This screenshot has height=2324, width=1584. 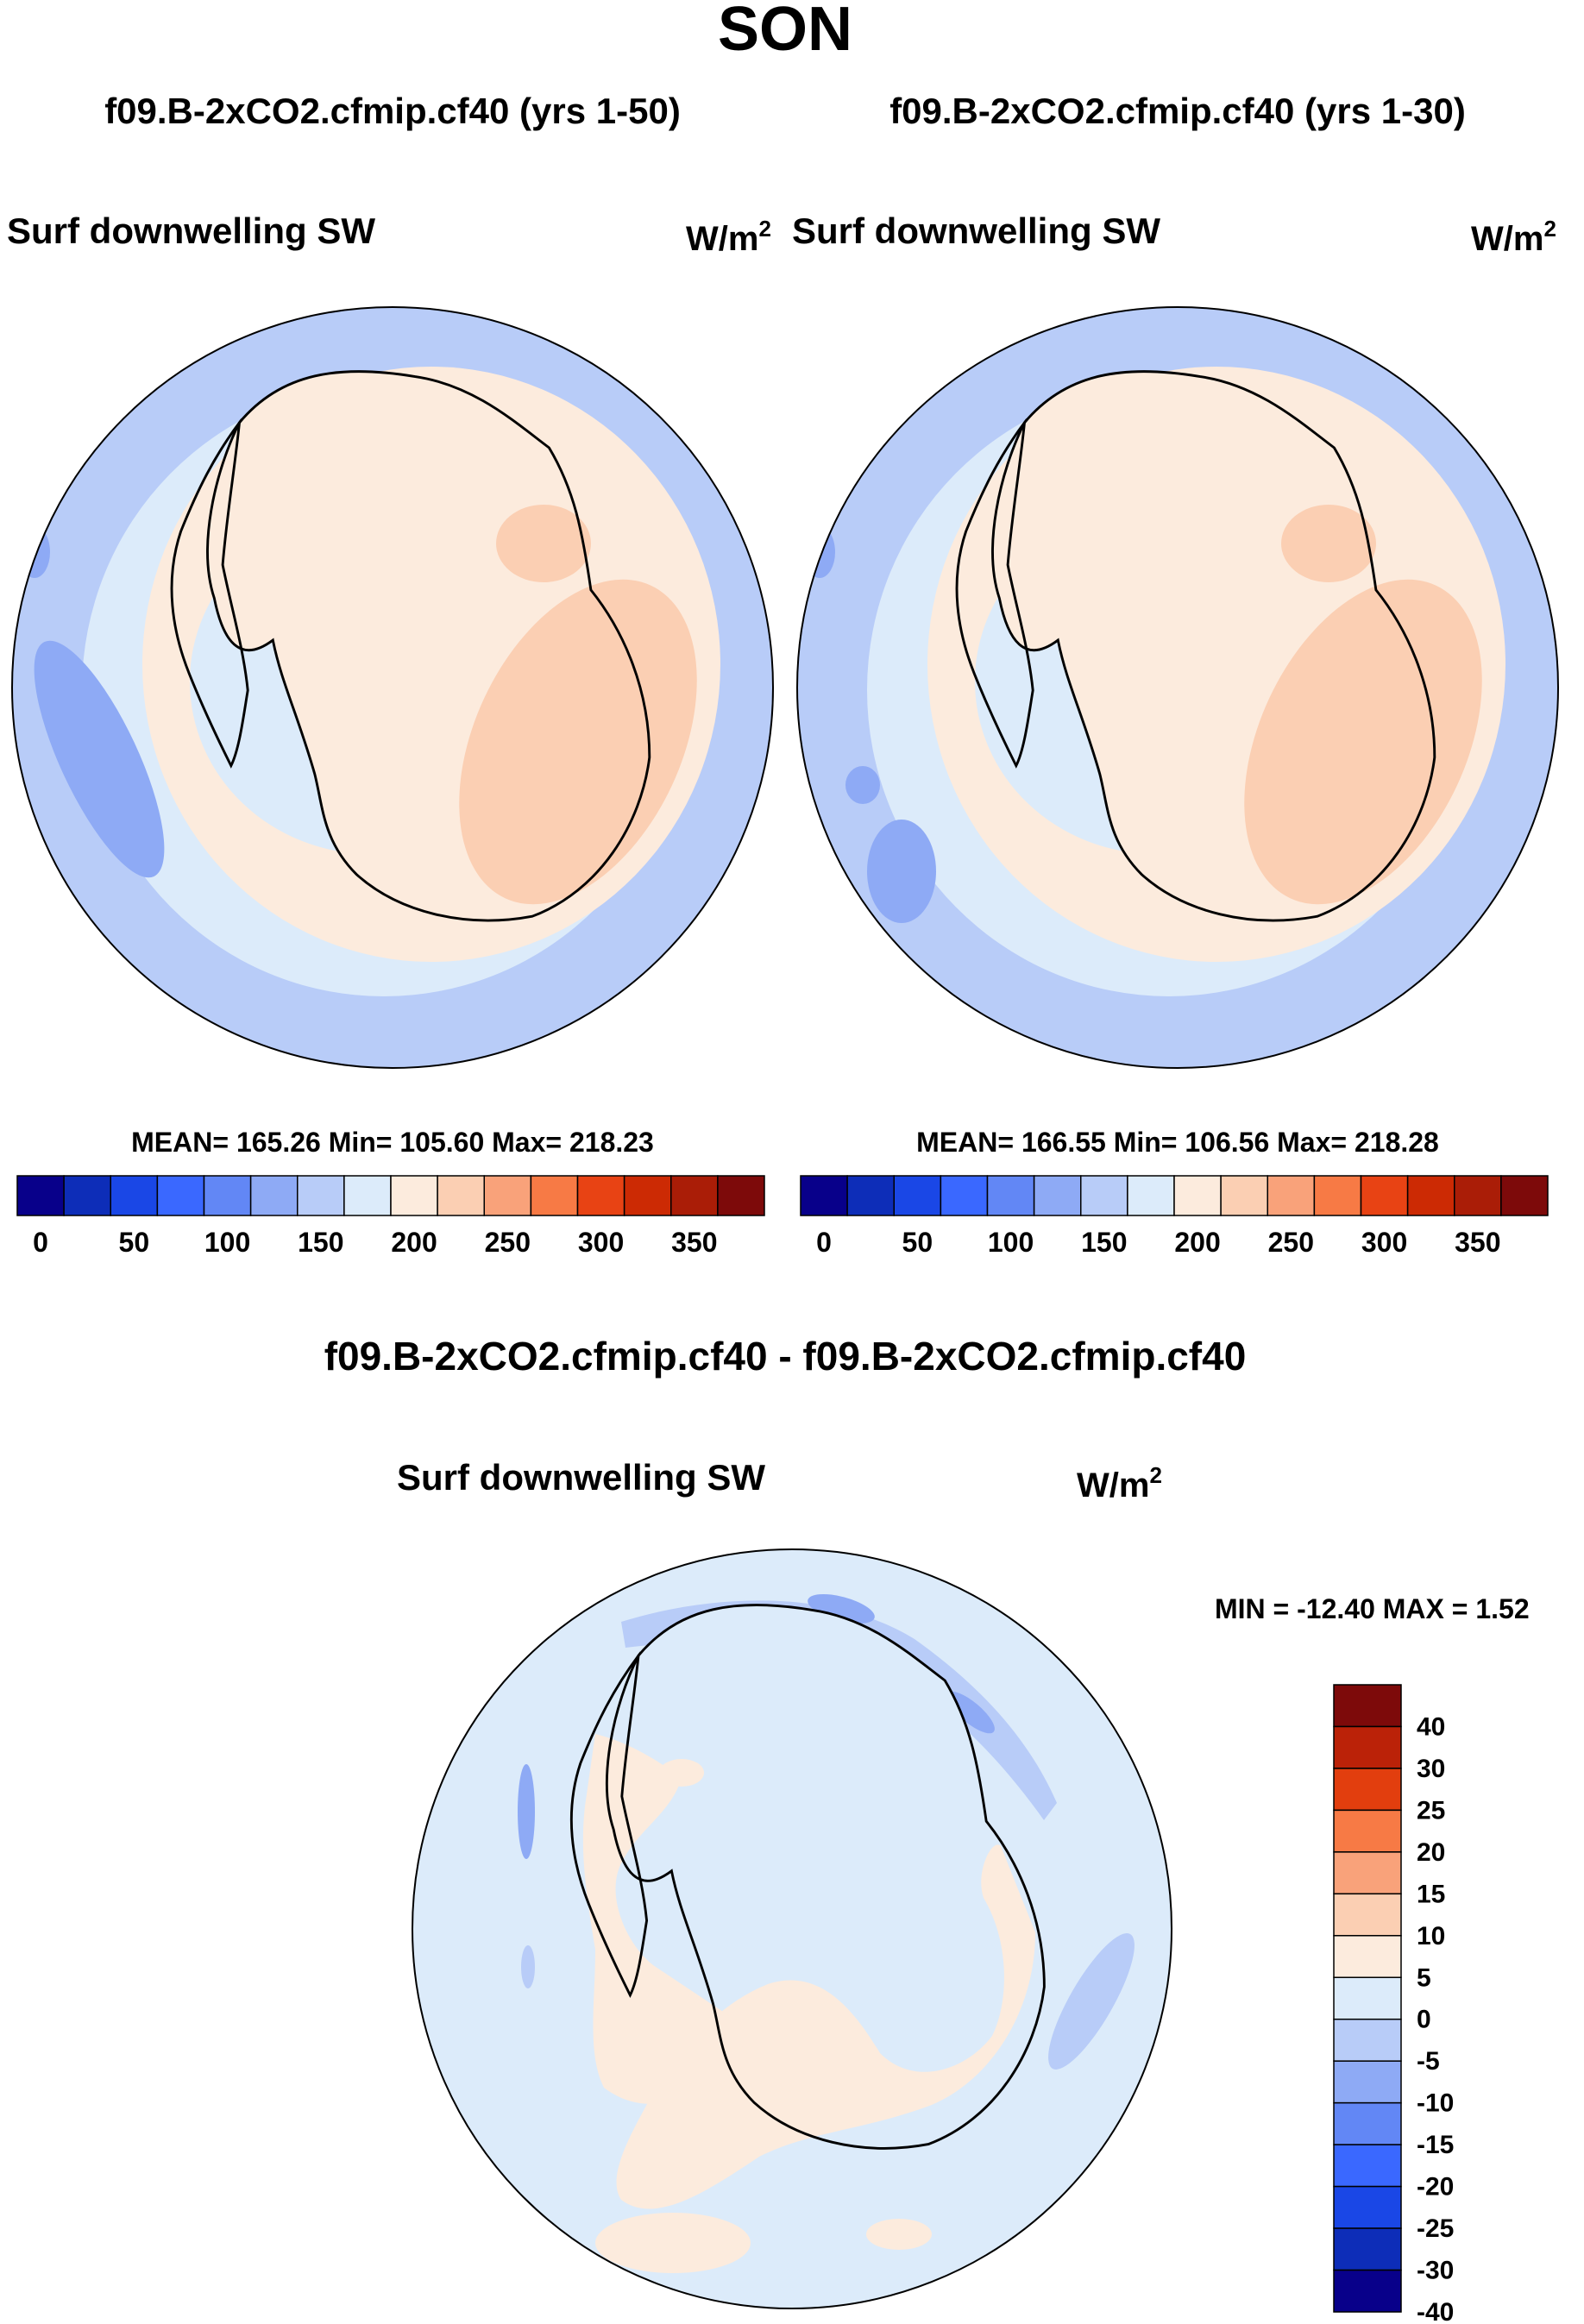 What do you see at coordinates (1514, 237) in the screenshot?
I see `panel-right-units: W/m2` at bounding box center [1514, 237].